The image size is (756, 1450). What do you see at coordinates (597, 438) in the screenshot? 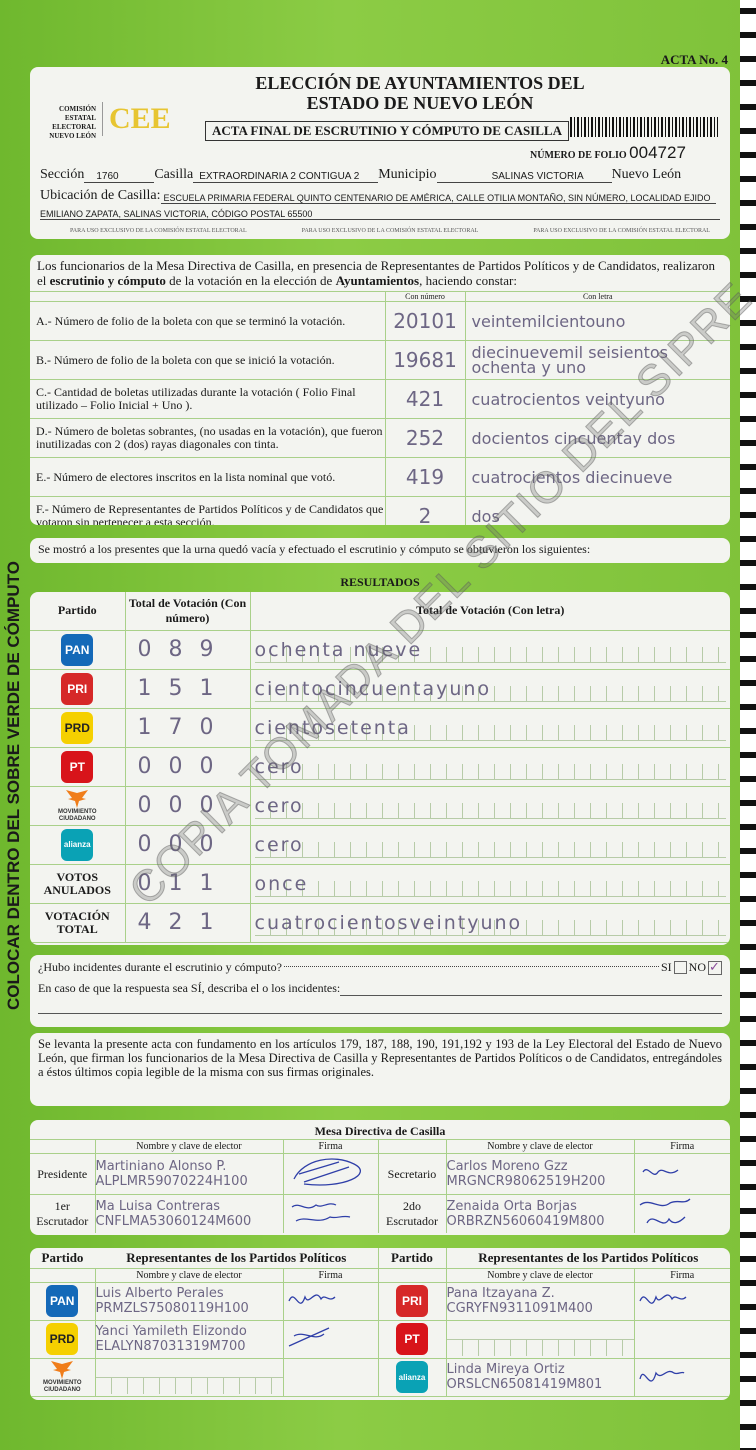
I see `row-letra: docientos cincuentay dos` at bounding box center [597, 438].